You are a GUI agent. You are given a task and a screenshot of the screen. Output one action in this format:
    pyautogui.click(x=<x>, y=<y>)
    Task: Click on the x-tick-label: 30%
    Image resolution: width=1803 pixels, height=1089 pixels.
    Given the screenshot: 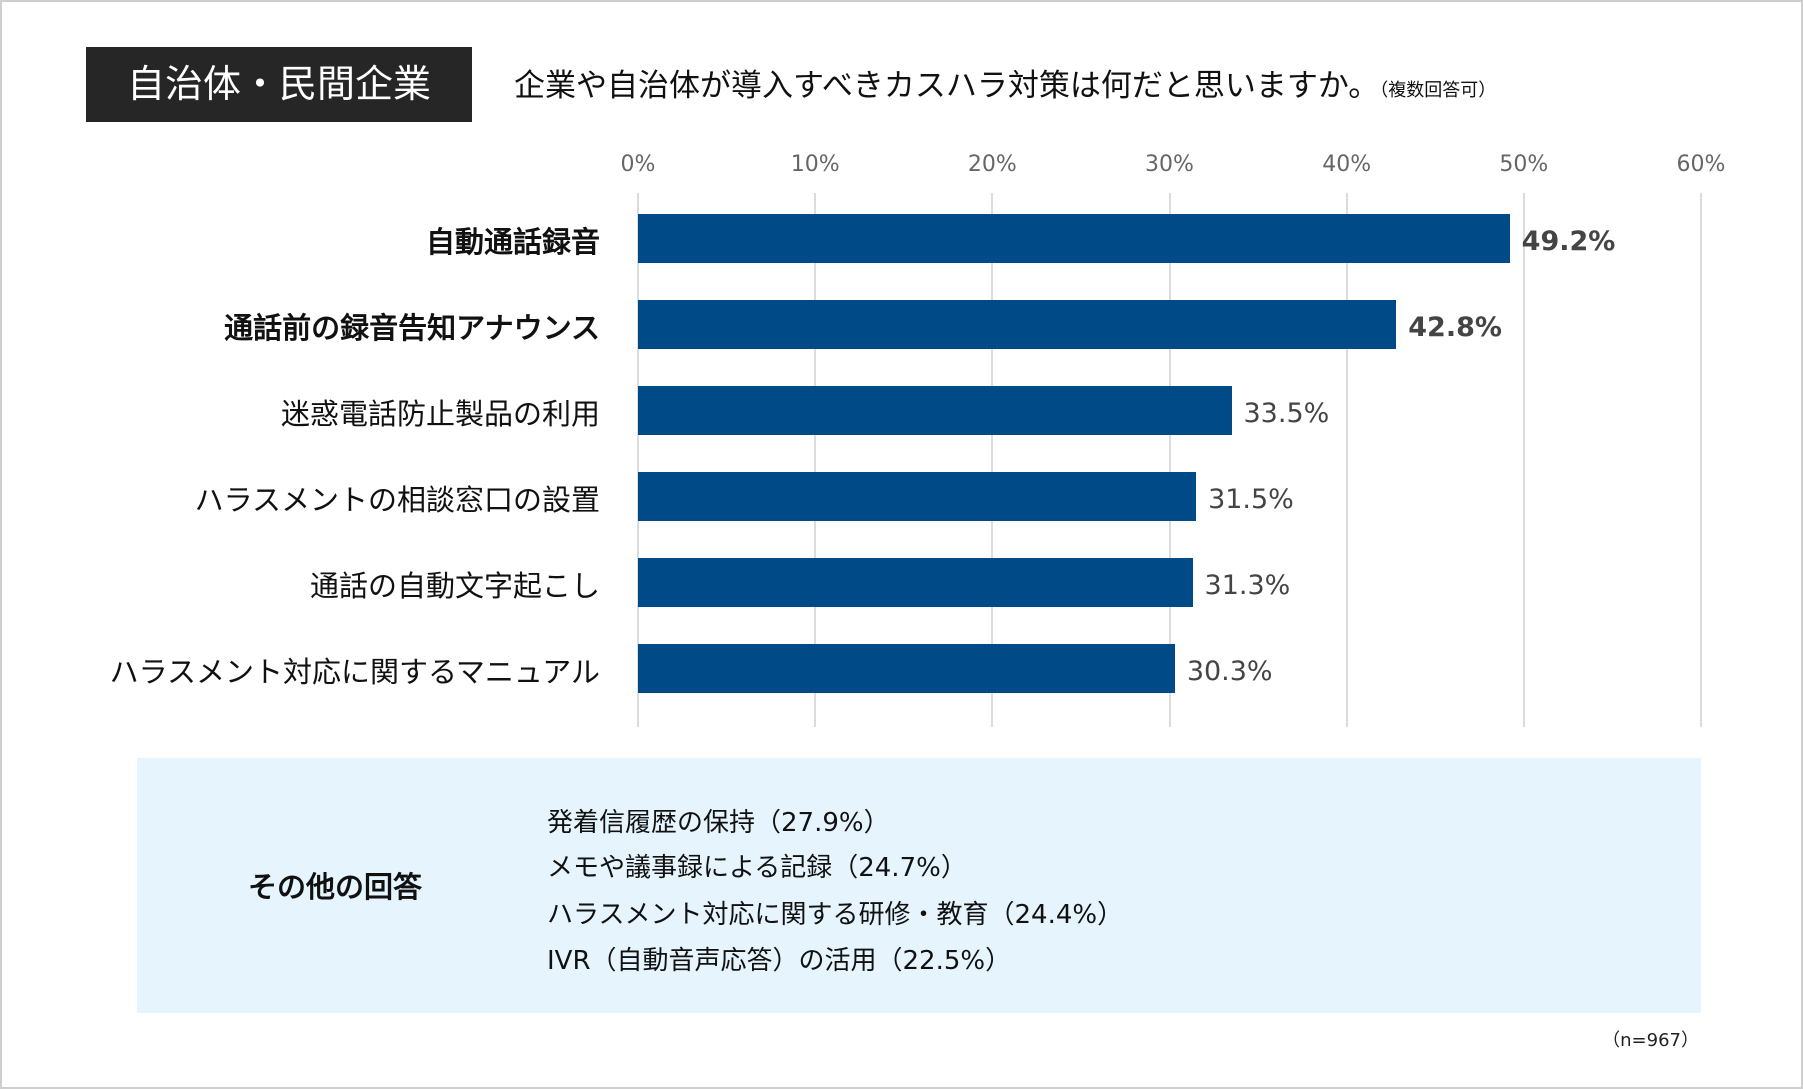 What is the action you would take?
    pyautogui.click(x=1169, y=164)
    